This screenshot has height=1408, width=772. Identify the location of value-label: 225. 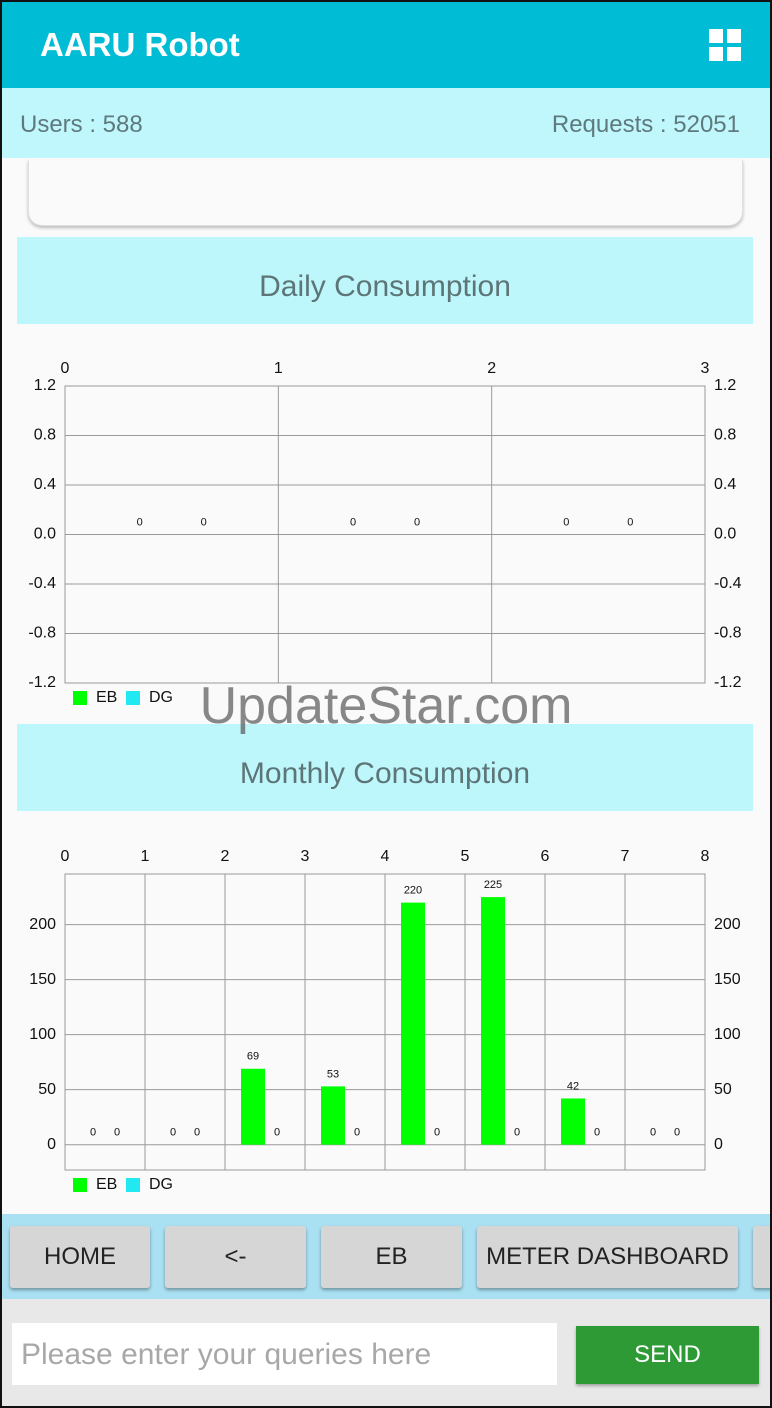
(493, 885).